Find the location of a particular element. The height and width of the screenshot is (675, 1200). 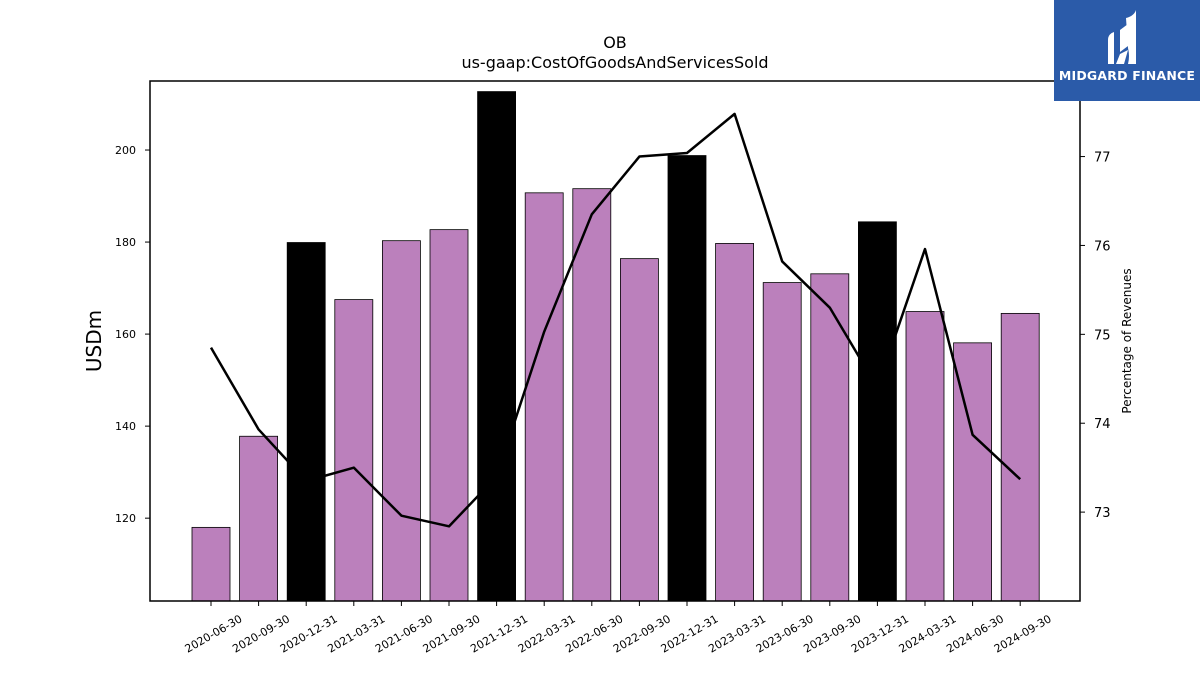

chart-subtitle: us-gaap:CostOfGoodsAndServicesSold is located at coordinates (614, 62).